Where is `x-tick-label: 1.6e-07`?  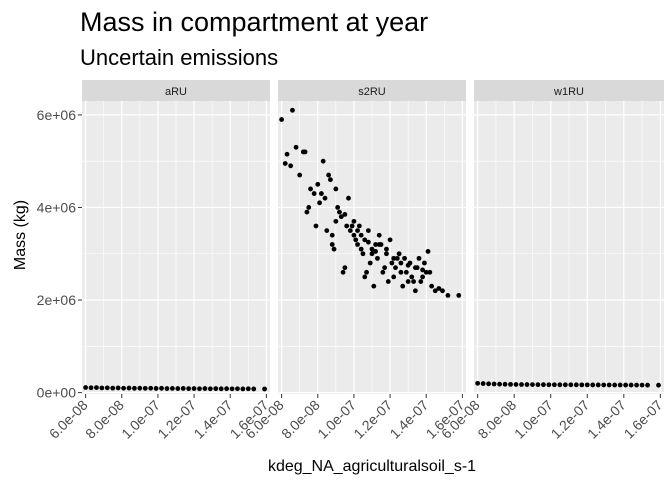 x-tick-label: 1.6e-07 is located at coordinates (643, 419).